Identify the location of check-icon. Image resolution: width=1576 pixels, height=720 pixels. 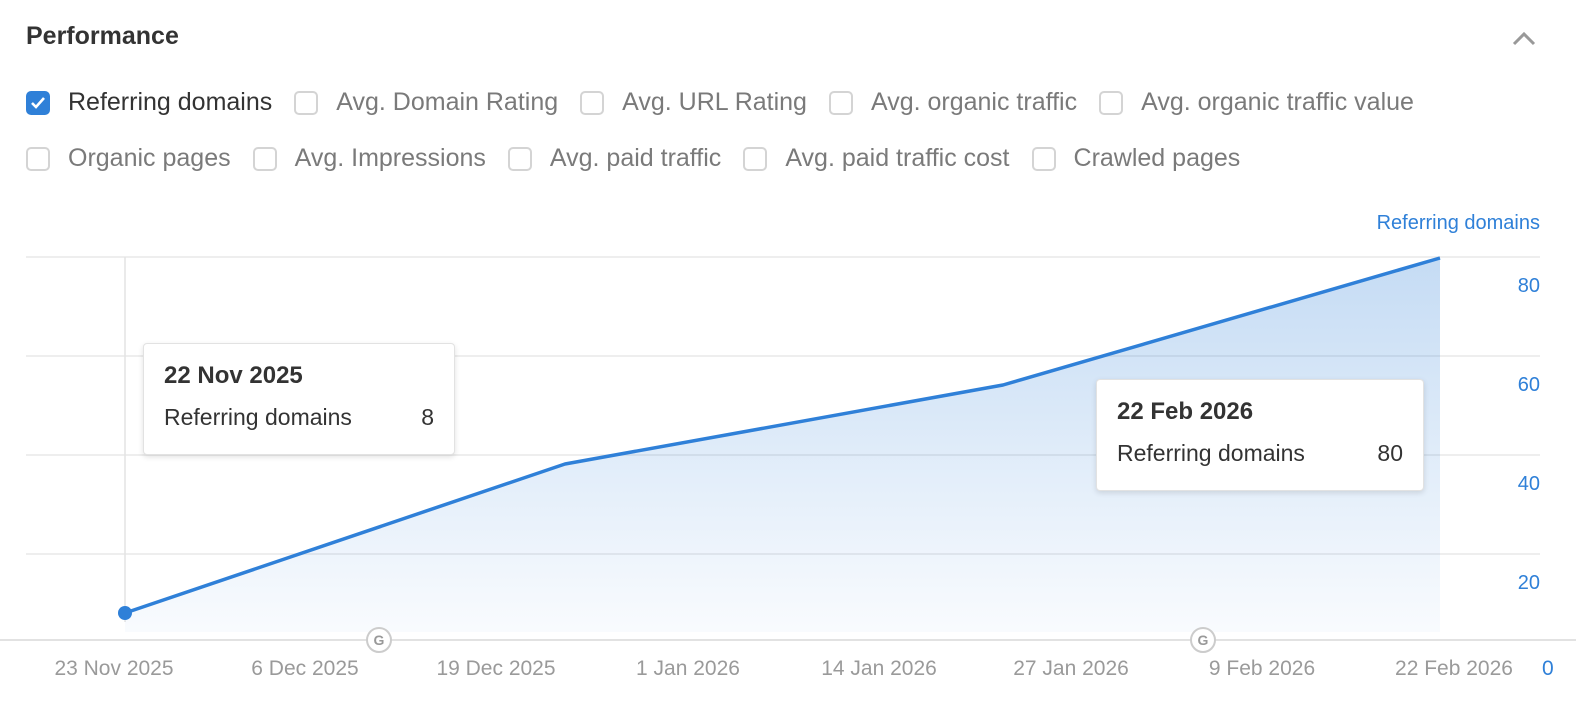
(38, 102).